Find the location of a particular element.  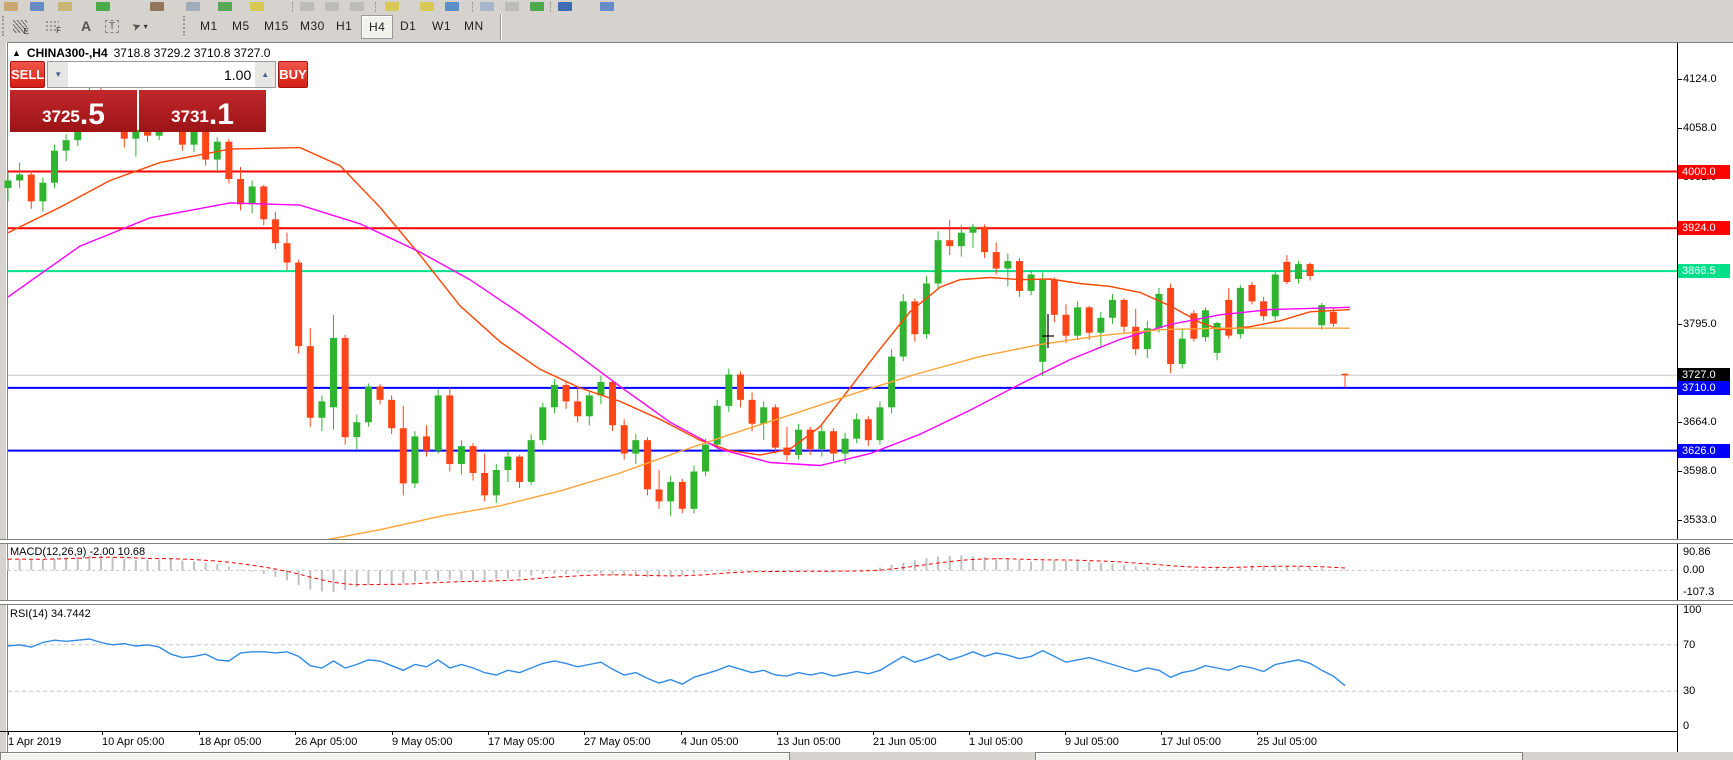

rsi-tick-label: 100 is located at coordinates (1692, 610).